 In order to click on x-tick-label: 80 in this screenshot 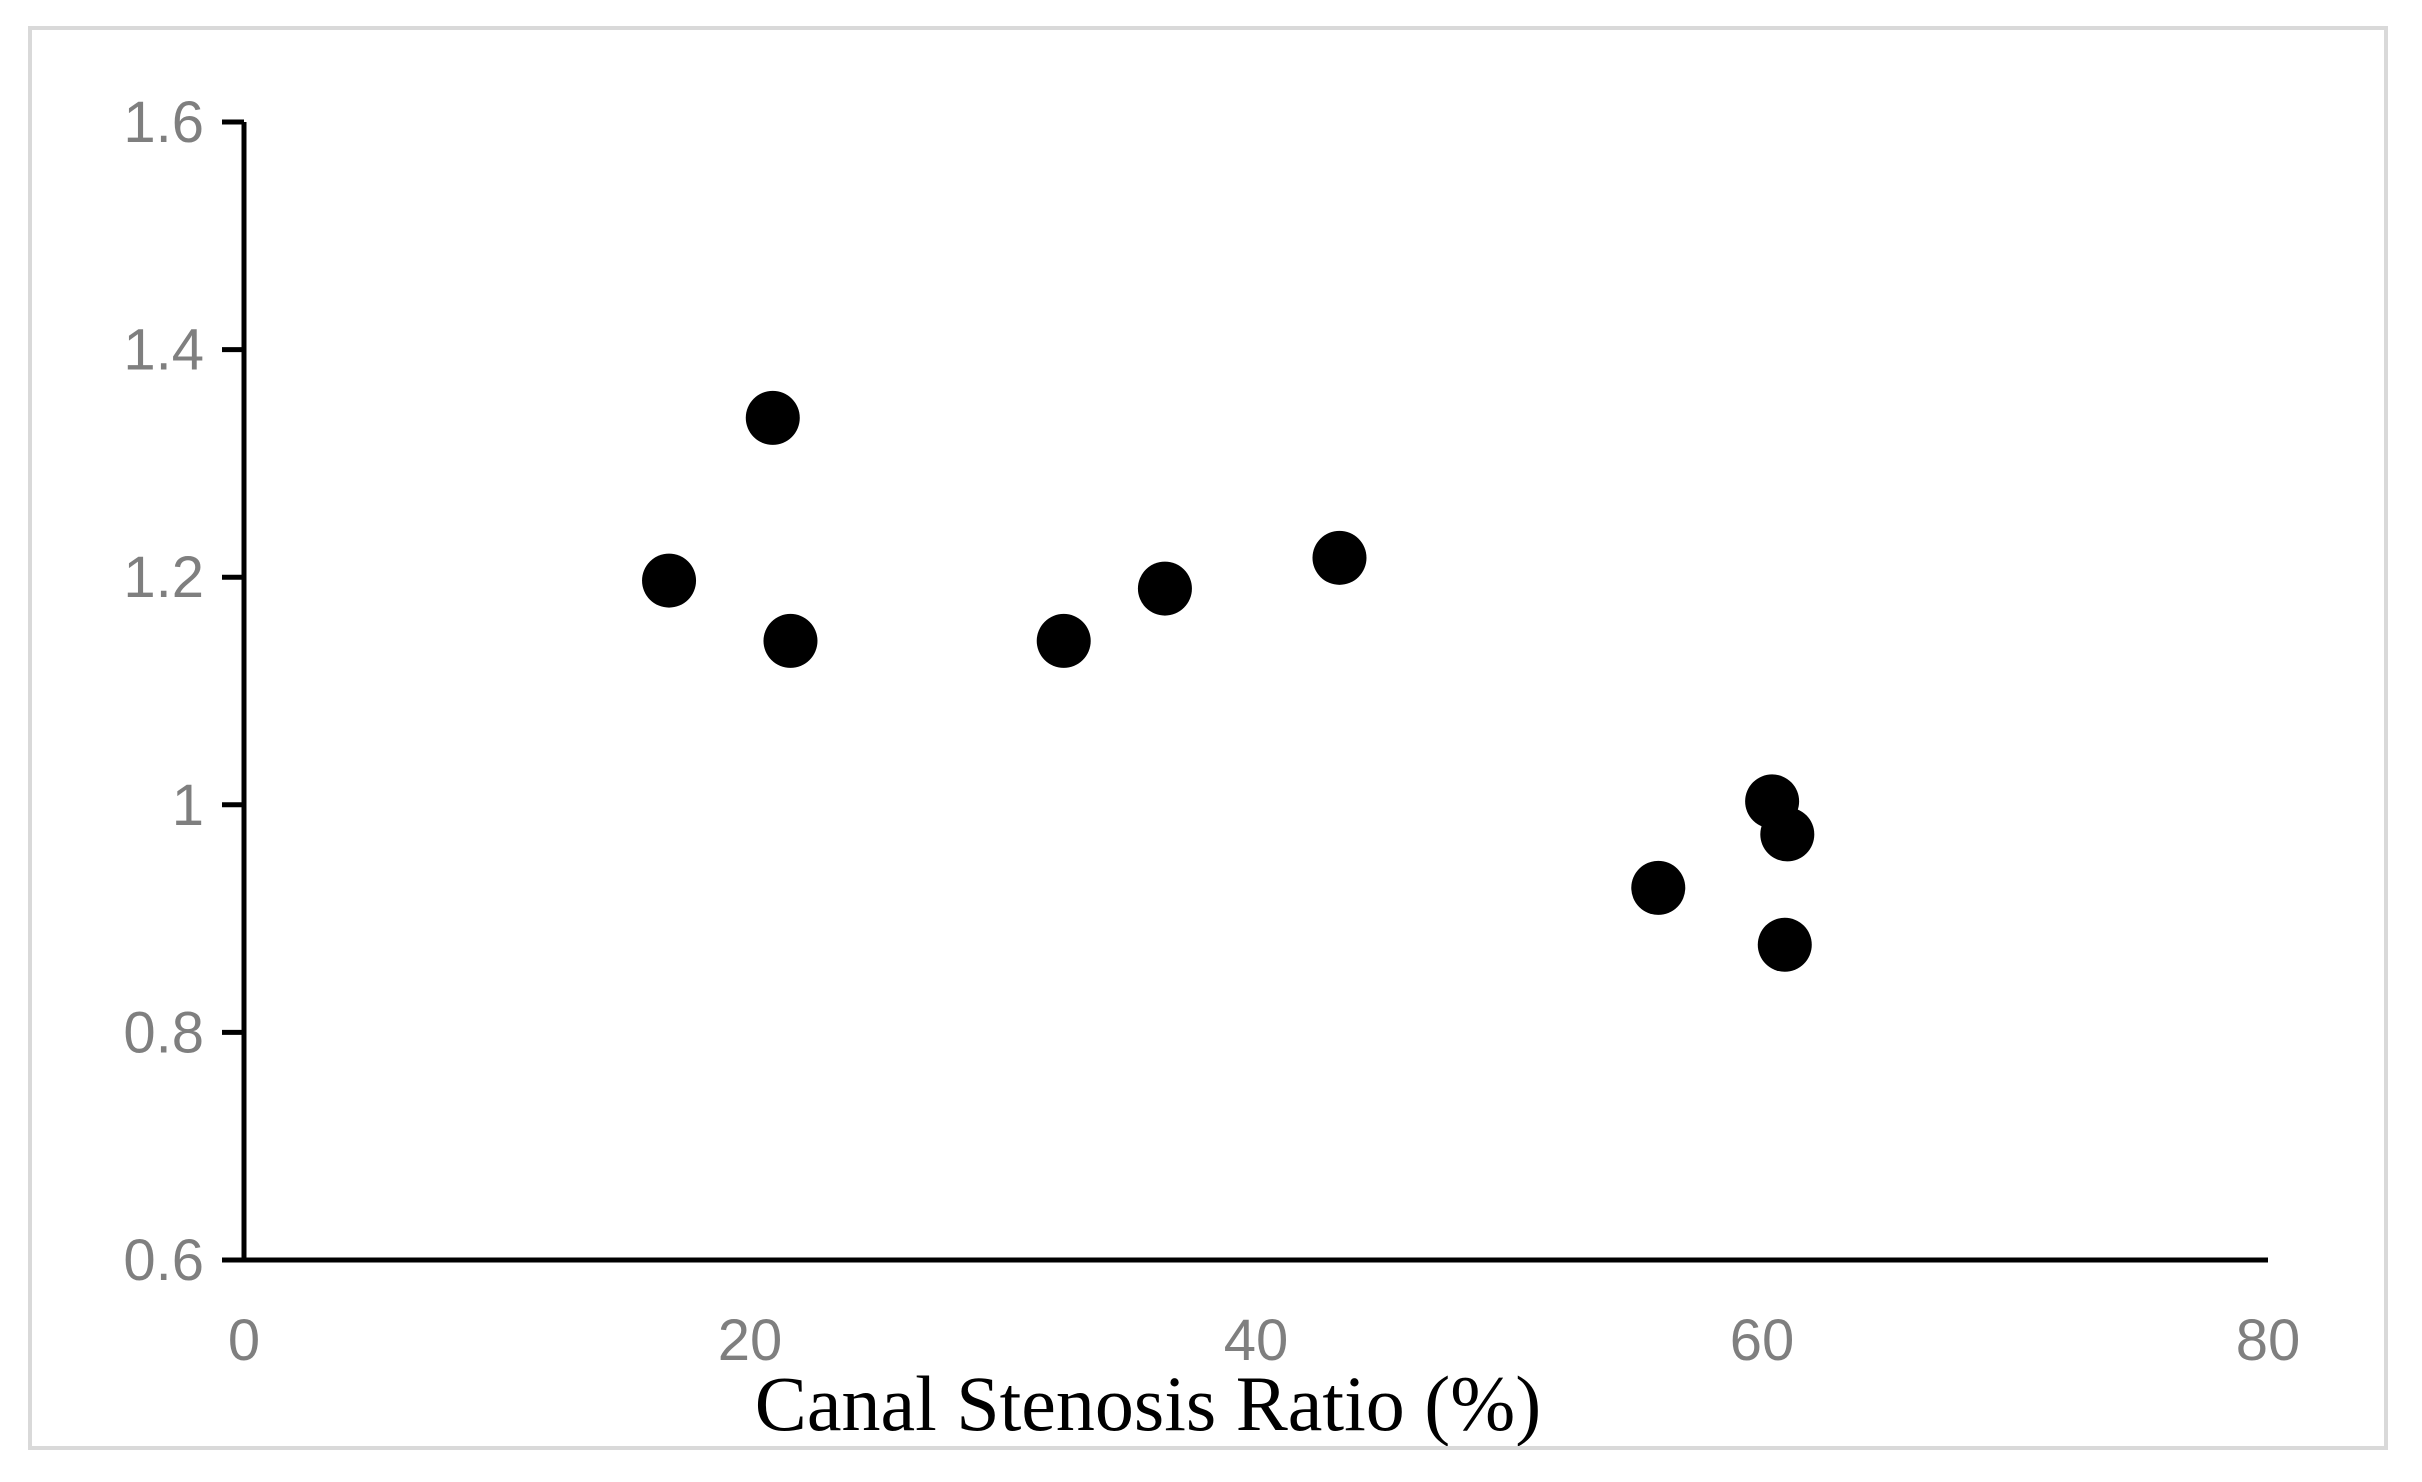, I will do `click(2268, 1340)`.